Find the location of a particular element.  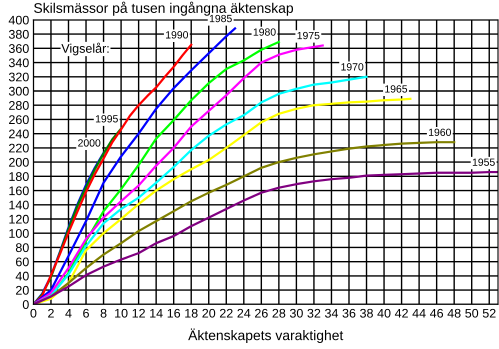

x-tick-label: 36 is located at coordinates (349, 313).